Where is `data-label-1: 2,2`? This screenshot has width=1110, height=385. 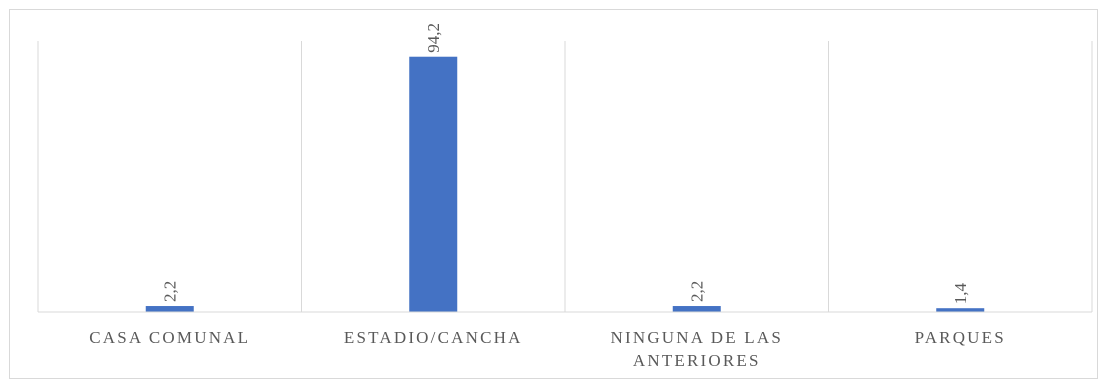 data-label-1: 2,2 is located at coordinates (170, 291).